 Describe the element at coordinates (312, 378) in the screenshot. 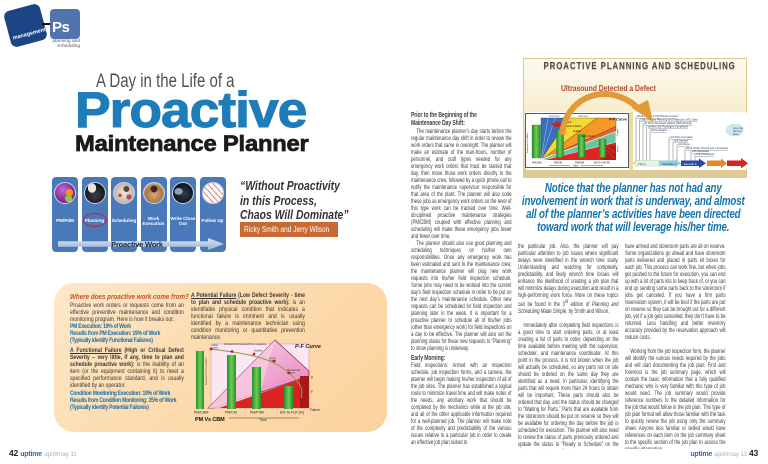

I see `svg-text: P` at that location.